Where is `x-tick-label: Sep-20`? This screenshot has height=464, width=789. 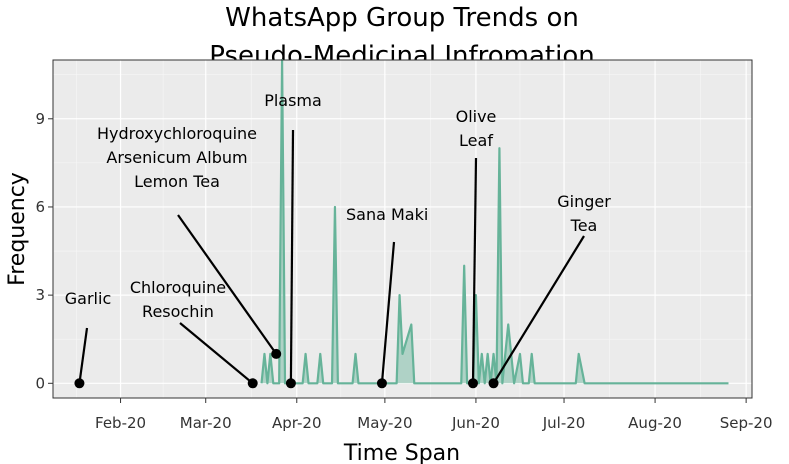
x-tick-label: Sep-20 is located at coordinates (746, 423).